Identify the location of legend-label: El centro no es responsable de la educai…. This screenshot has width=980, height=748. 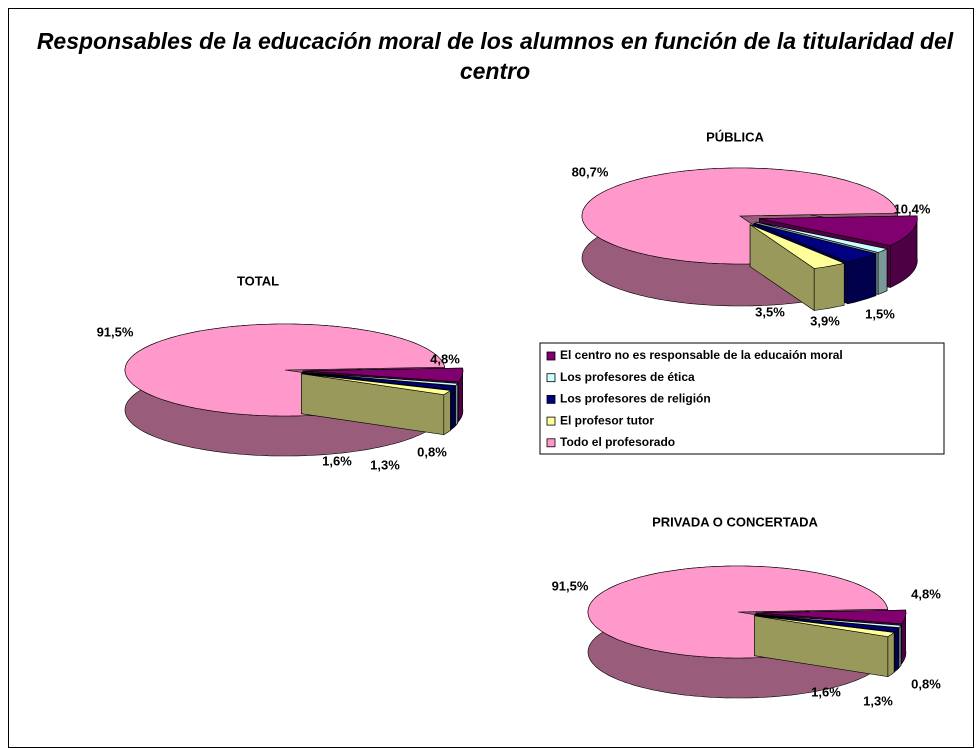
(701, 355).